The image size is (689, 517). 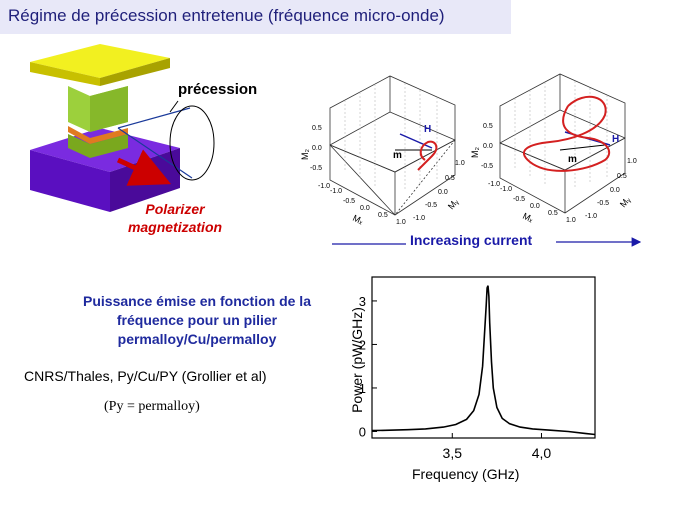 I want to click on polarizer-label-line1: Polarizer, so click(x=175, y=209).